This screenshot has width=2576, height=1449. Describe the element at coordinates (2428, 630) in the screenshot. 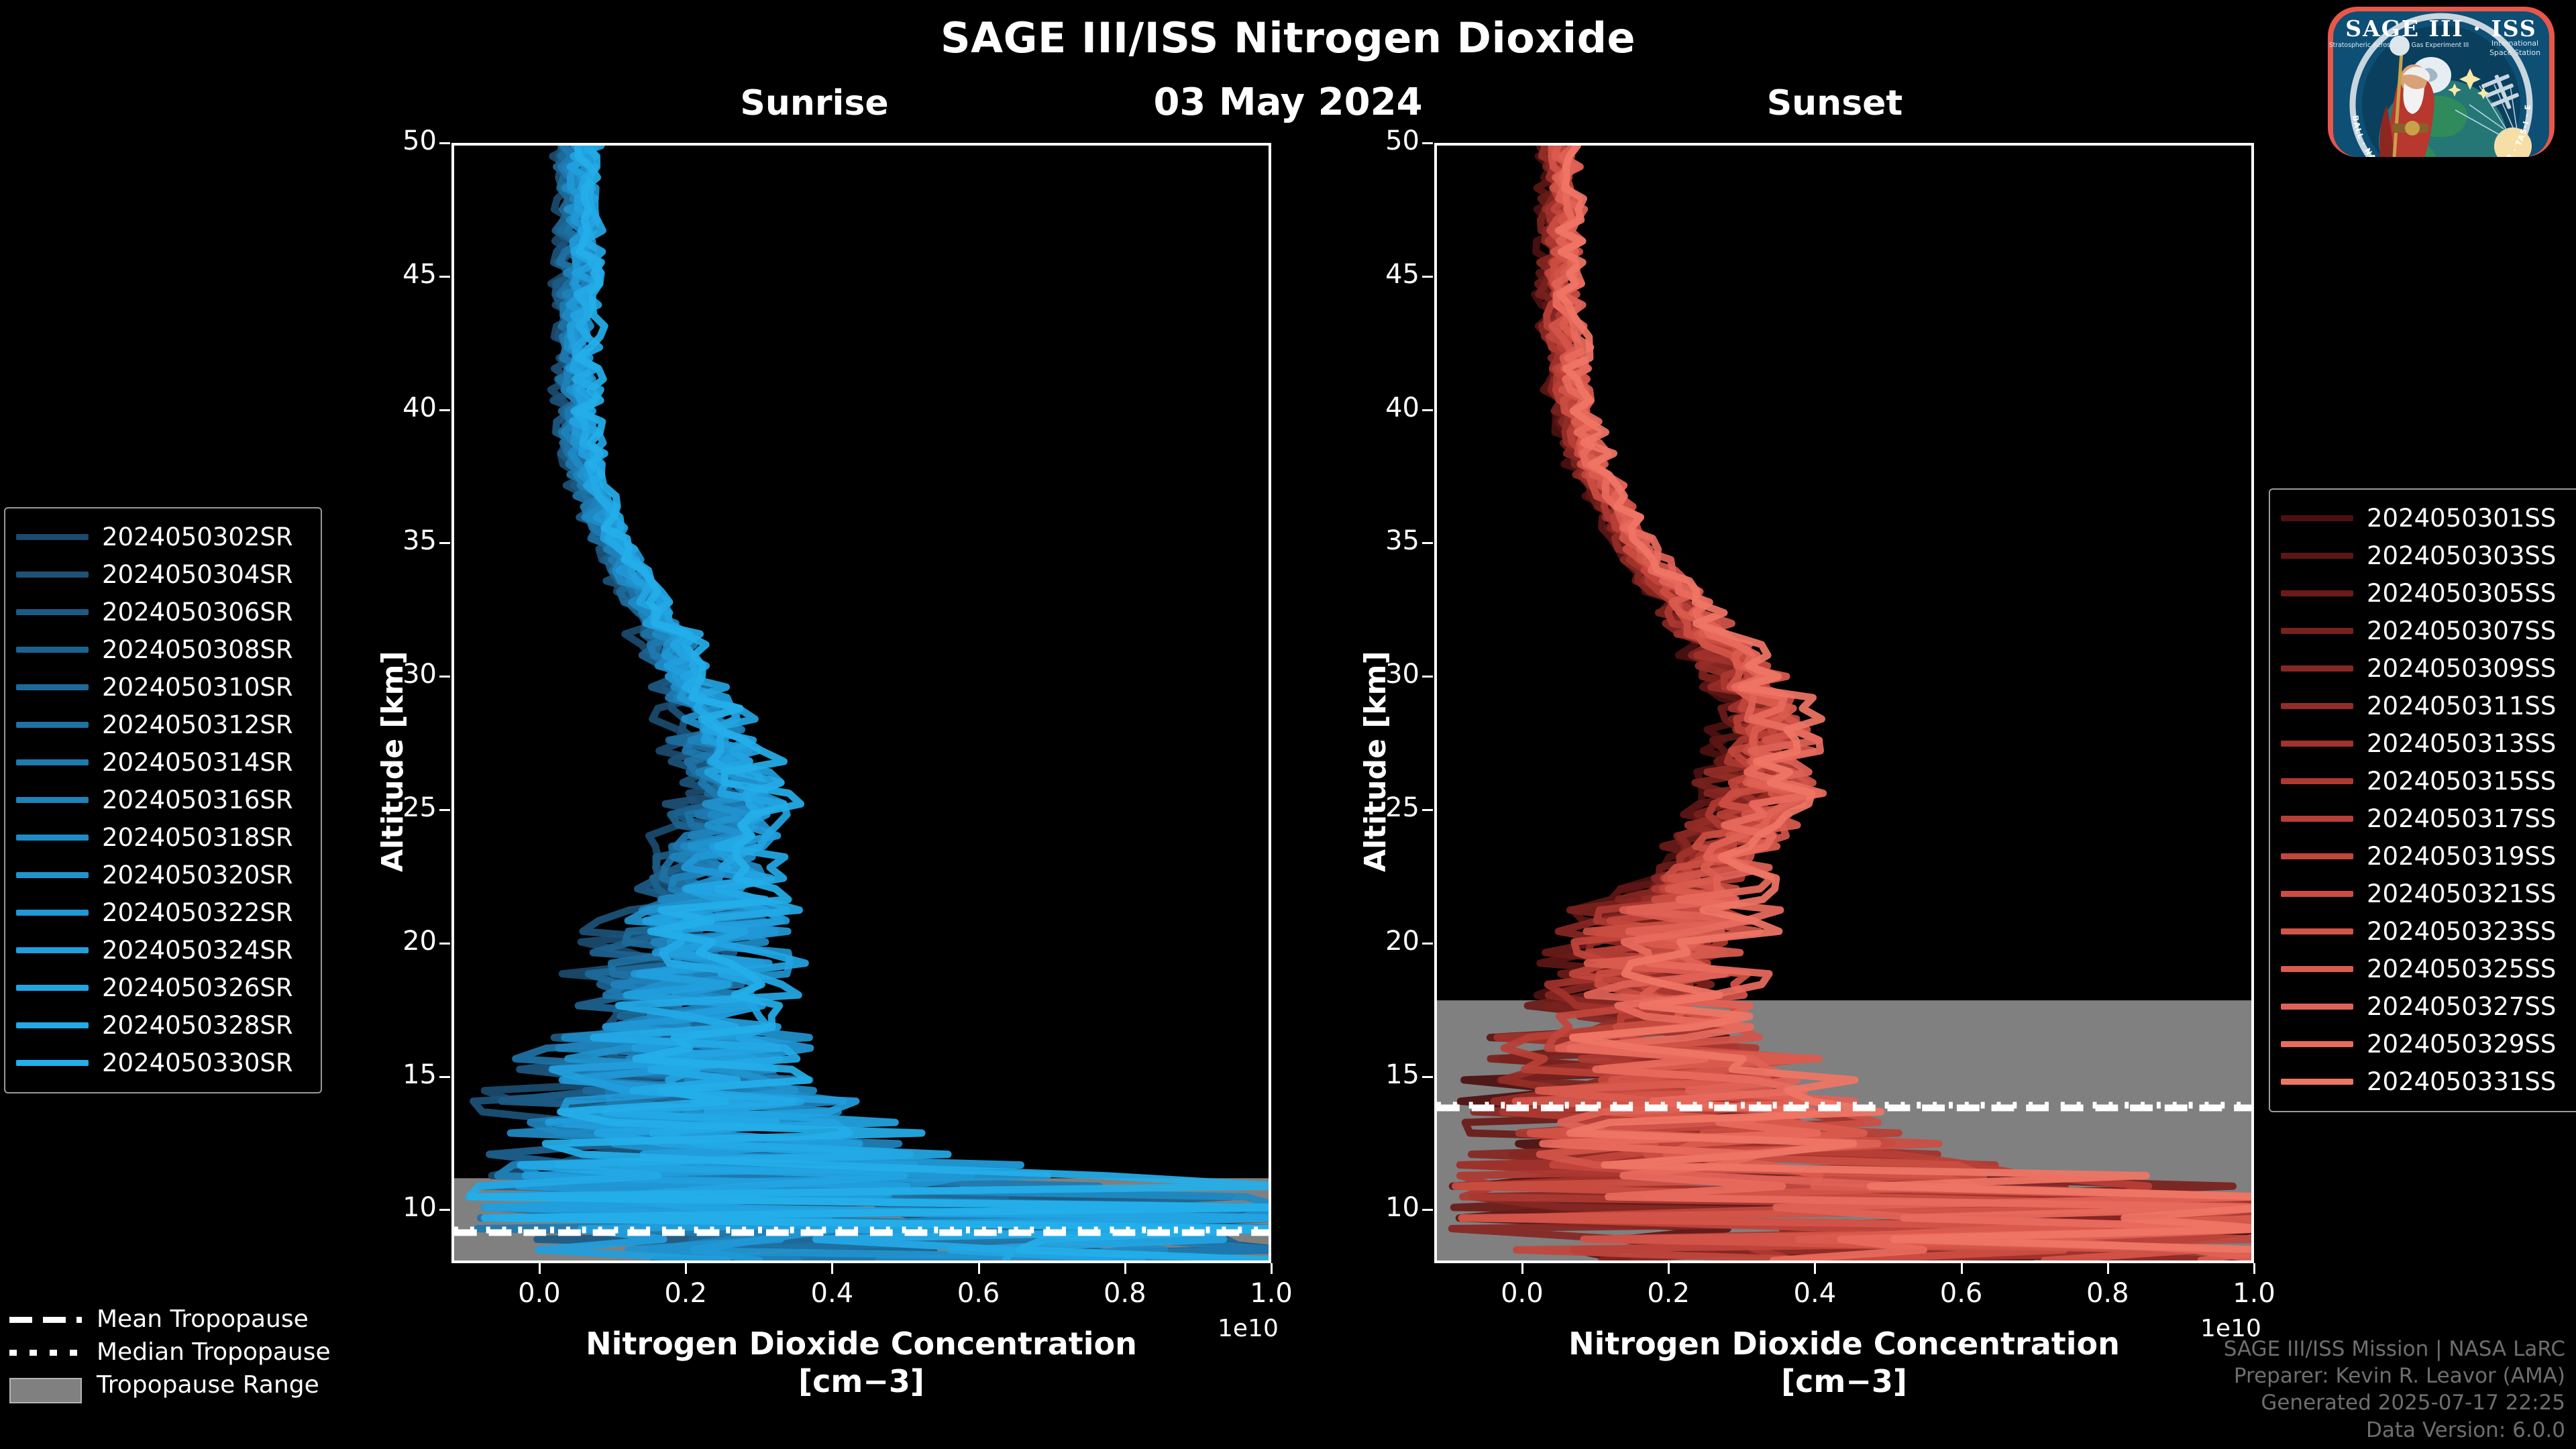

I see `legend-item: 2024050307SS` at that location.